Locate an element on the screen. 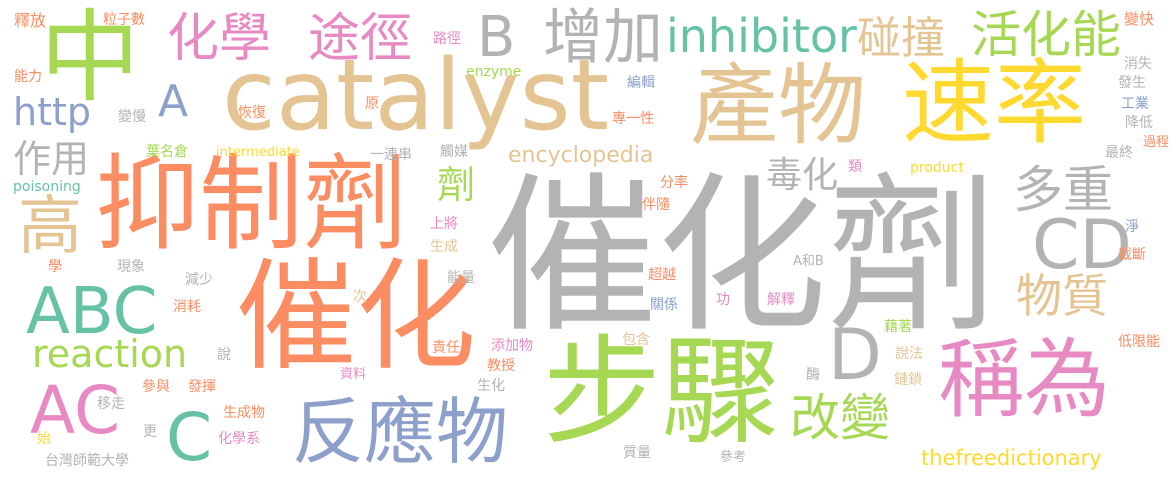  word-tujing: 途徑 is located at coordinates (360, 39).